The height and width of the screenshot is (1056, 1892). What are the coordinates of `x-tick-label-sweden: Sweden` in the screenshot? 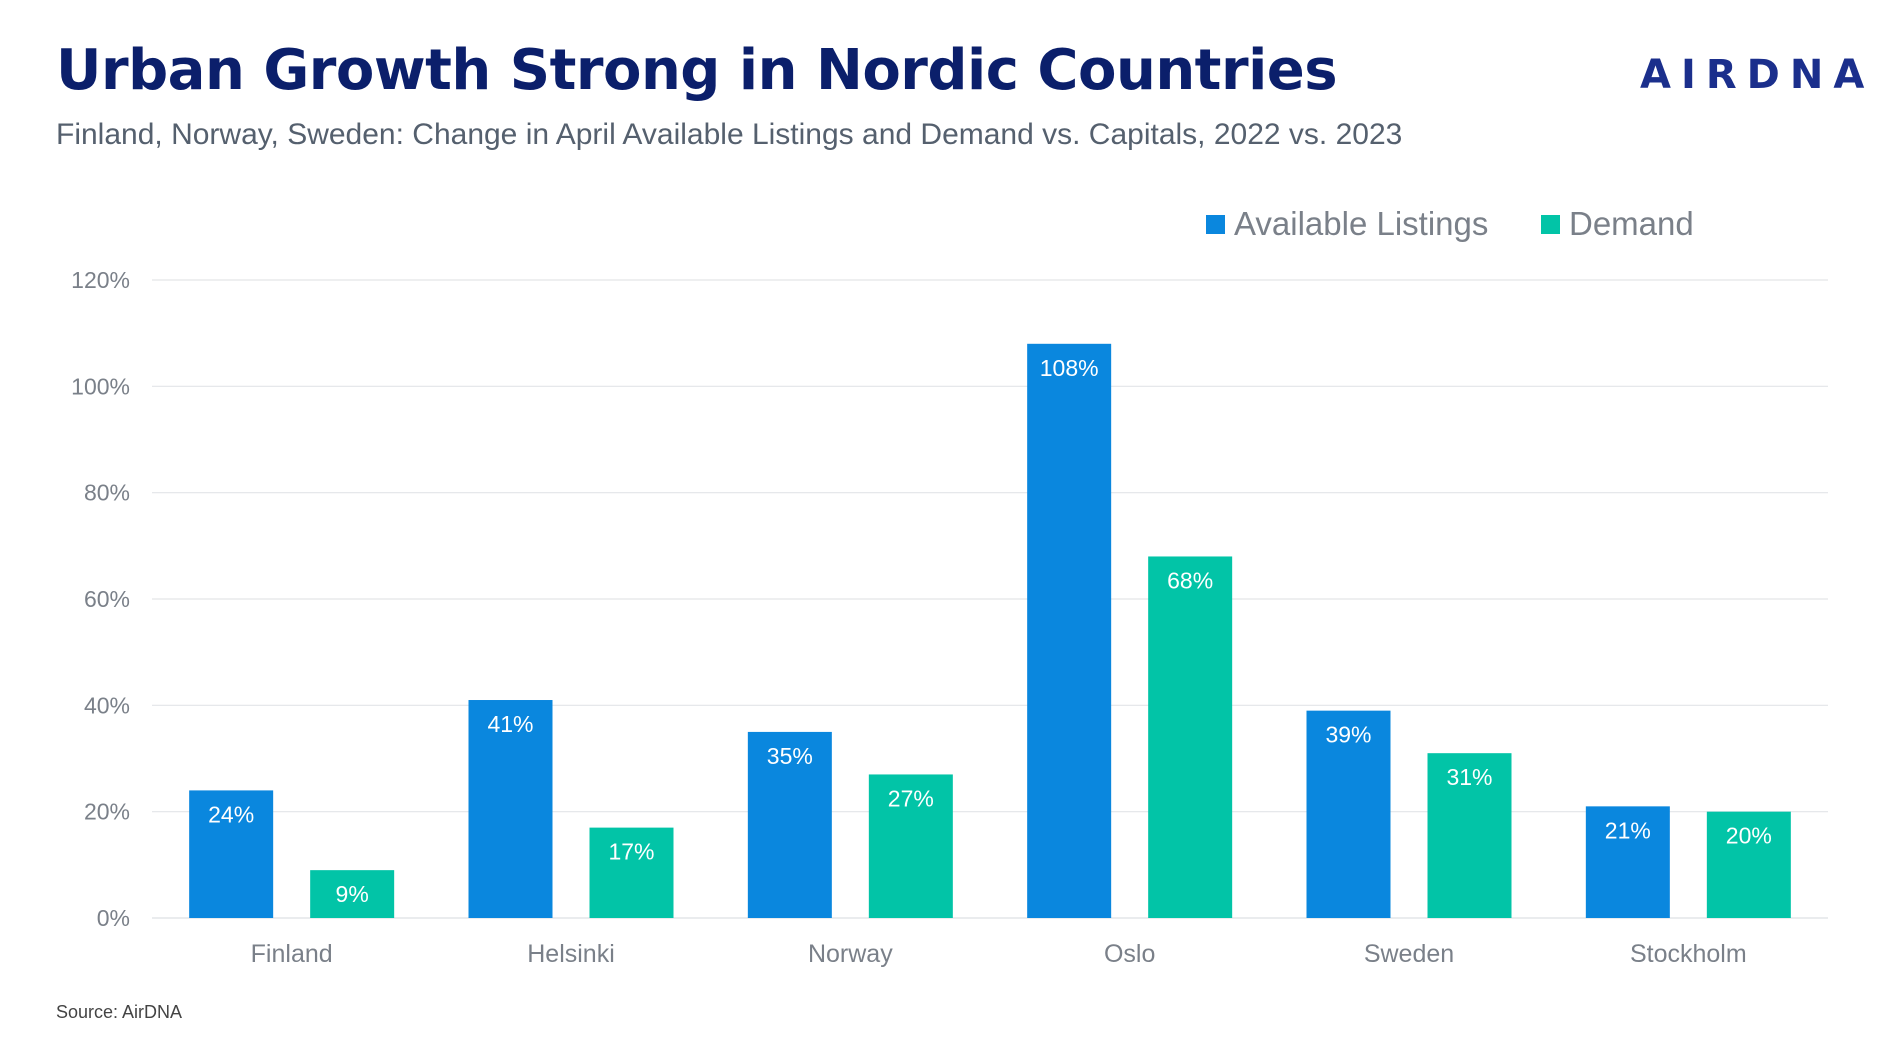 It's located at (1409, 954).